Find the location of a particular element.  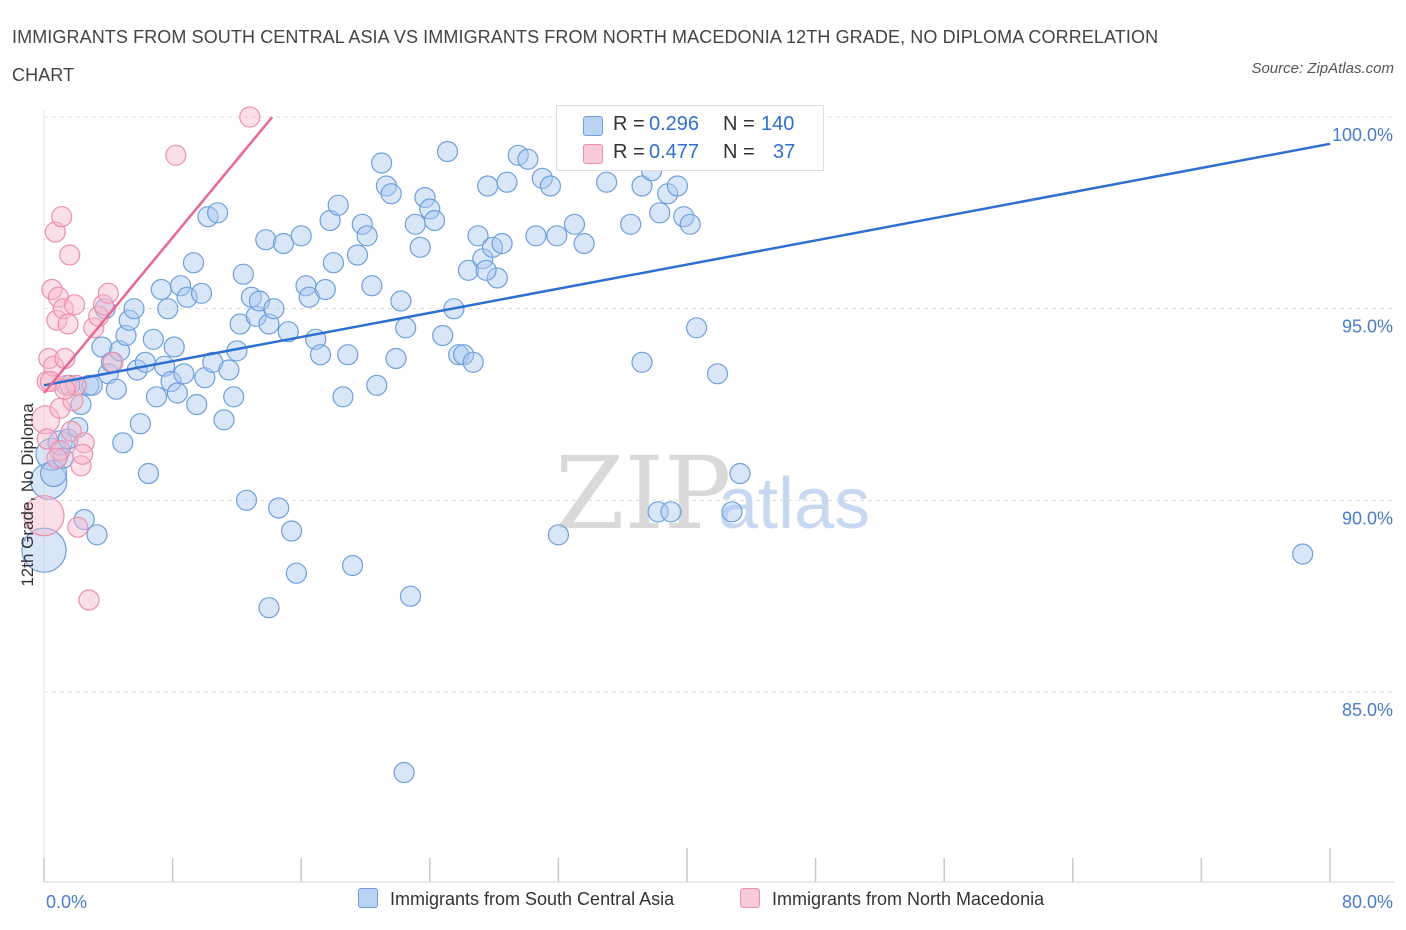

y-axis-label: 12th Grade, No Diploma is located at coordinates (27, 495).